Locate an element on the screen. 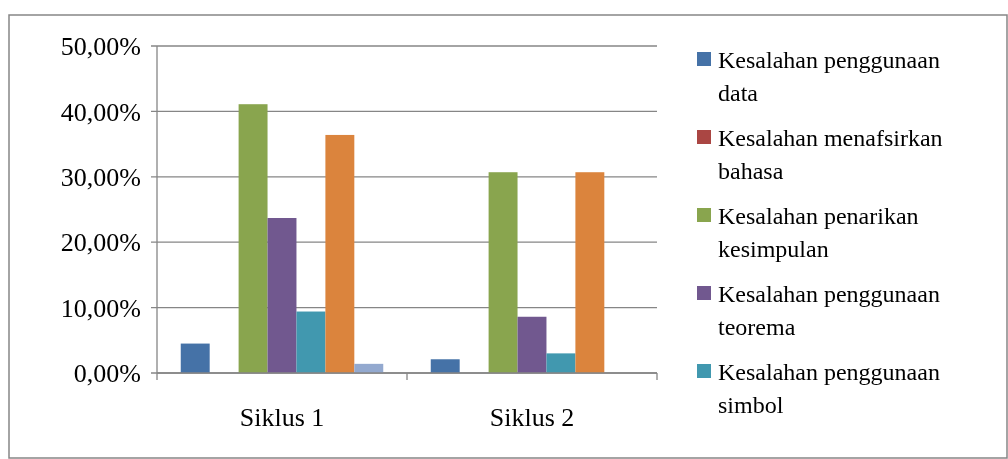 This screenshot has height=459, width=1008. y-tick-label: 30,00% is located at coordinates (100, 177).